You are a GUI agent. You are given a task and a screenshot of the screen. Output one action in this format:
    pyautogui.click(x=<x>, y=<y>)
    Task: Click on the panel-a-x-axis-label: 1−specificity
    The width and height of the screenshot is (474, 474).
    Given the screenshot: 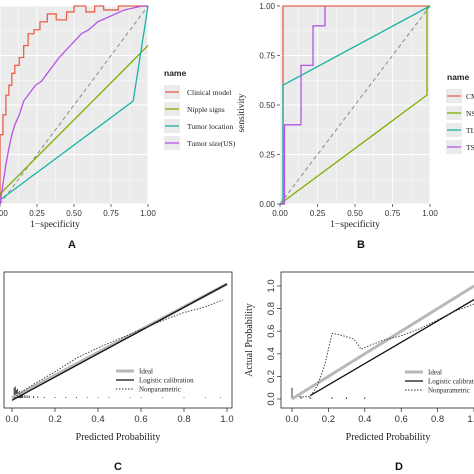 What is the action you would take?
    pyautogui.click(x=55, y=224)
    